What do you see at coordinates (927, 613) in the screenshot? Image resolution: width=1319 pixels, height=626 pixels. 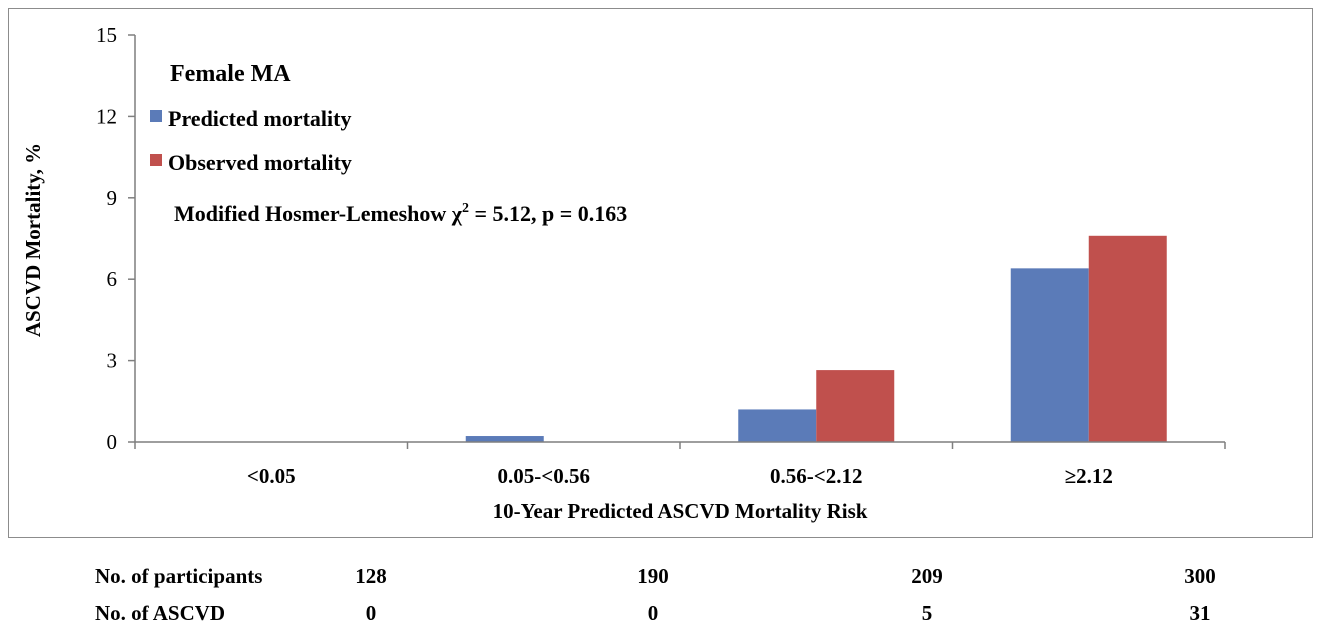 I see `table-cell: 5` at bounding box center [927, 613].